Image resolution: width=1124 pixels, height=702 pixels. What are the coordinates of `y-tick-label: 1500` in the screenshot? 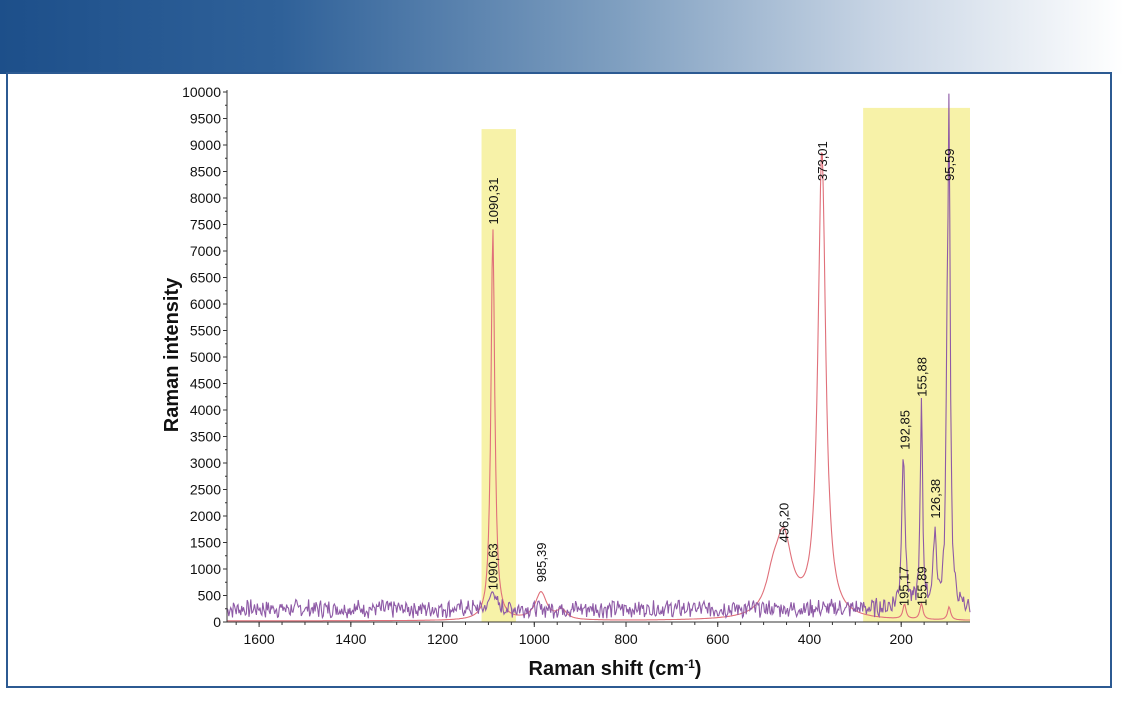 It's located at (205, 543).